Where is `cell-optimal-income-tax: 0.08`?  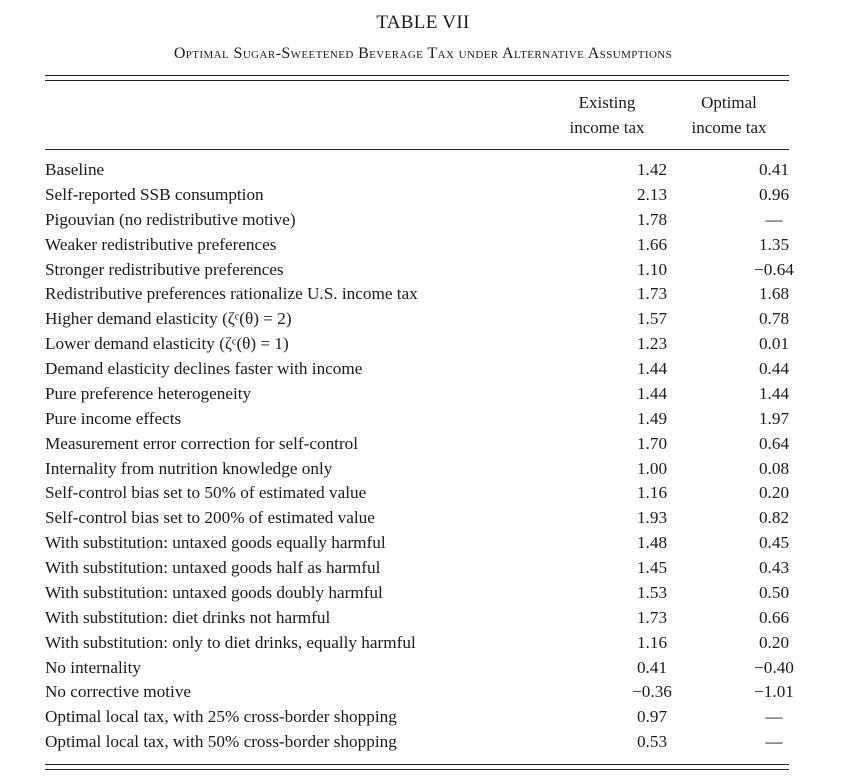
cell-optimal-income-tax: 0.08 is located at coordinates (774, 468).